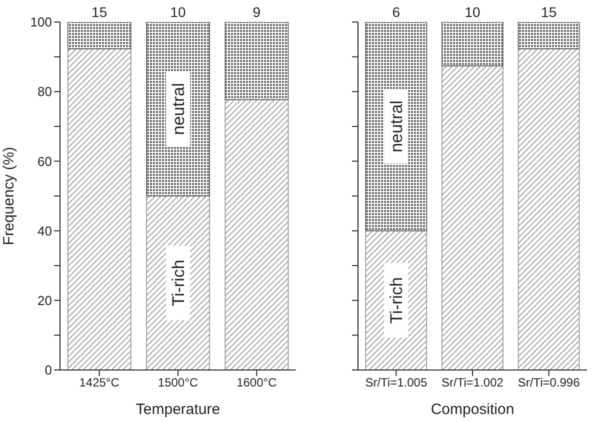 The height and width of the screenshot is (422, 591). I want to click on x-tick-label: Sr/Ti=1.005, so click(396, 383).